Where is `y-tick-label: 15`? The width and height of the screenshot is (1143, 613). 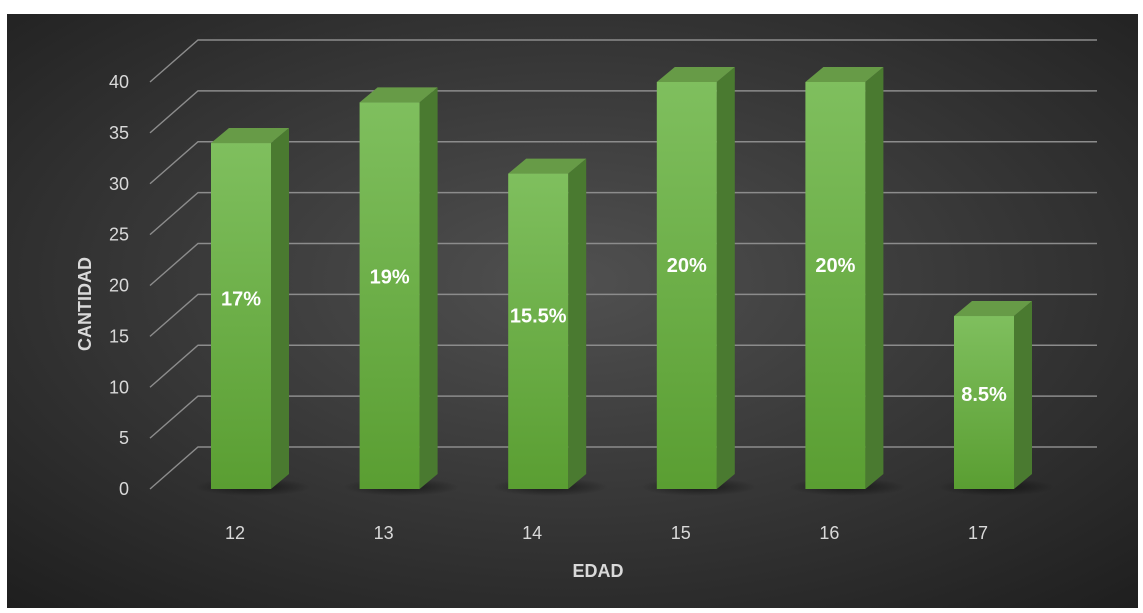
y-tick-label: 15 is located at coordinates (119, 336).